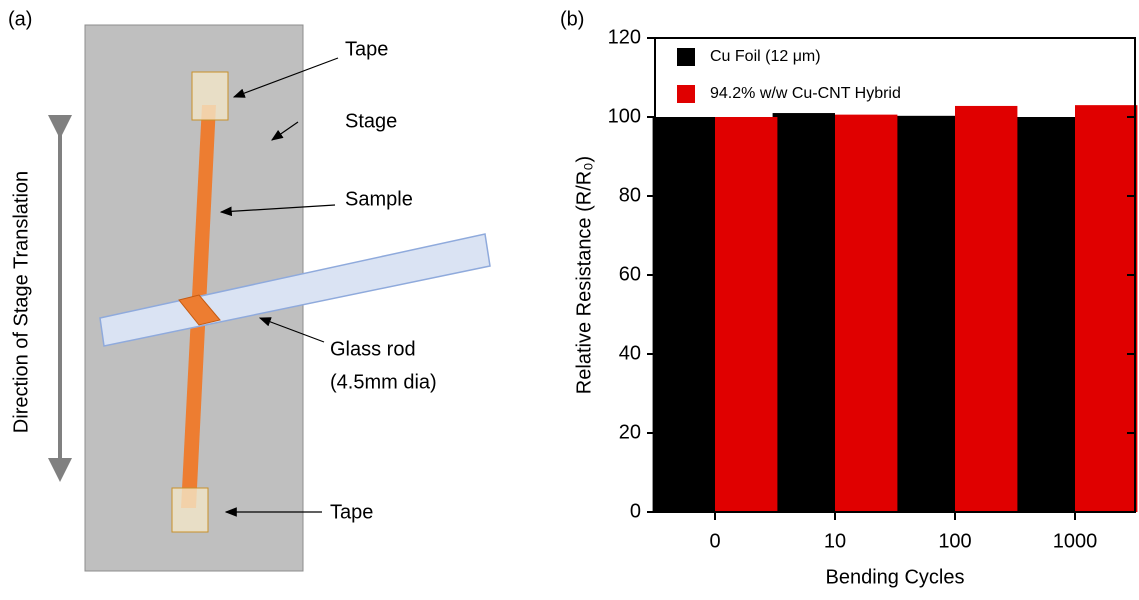 The height and width of the screenshot is (600, 1139). What do you see at coordinates (21, 302) in the screenshot?
I see `direction-label: Direction of Stage Translation` at bounding box center [21, 302].